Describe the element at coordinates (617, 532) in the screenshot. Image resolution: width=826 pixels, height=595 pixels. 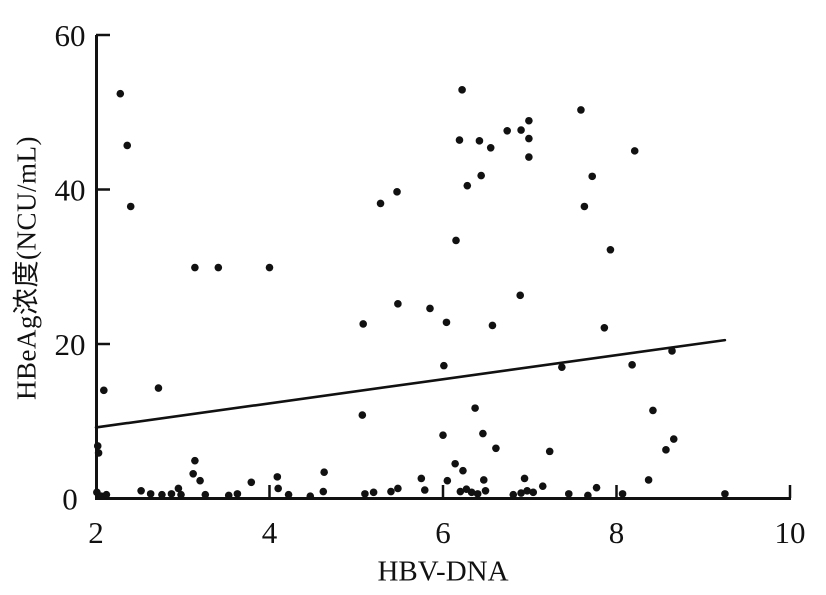
I see `x-tick-label-8: 8` at that location.